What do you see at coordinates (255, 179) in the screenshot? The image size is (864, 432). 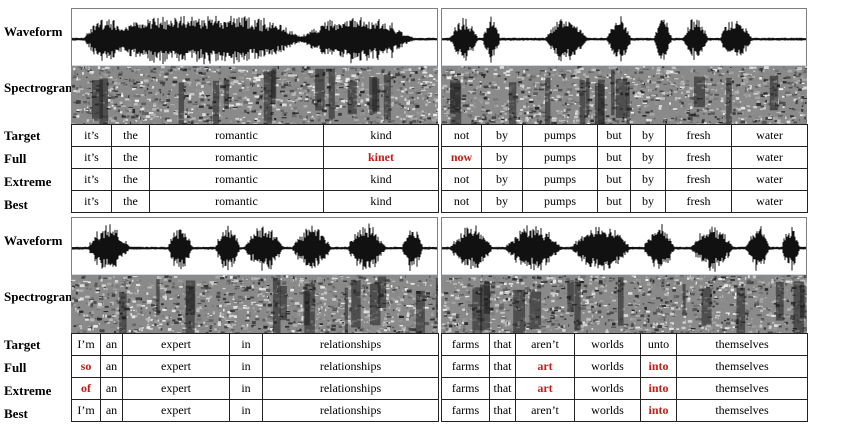 I see `extreme-row: it’s the romantic kind` at bounding box center [255, 179].